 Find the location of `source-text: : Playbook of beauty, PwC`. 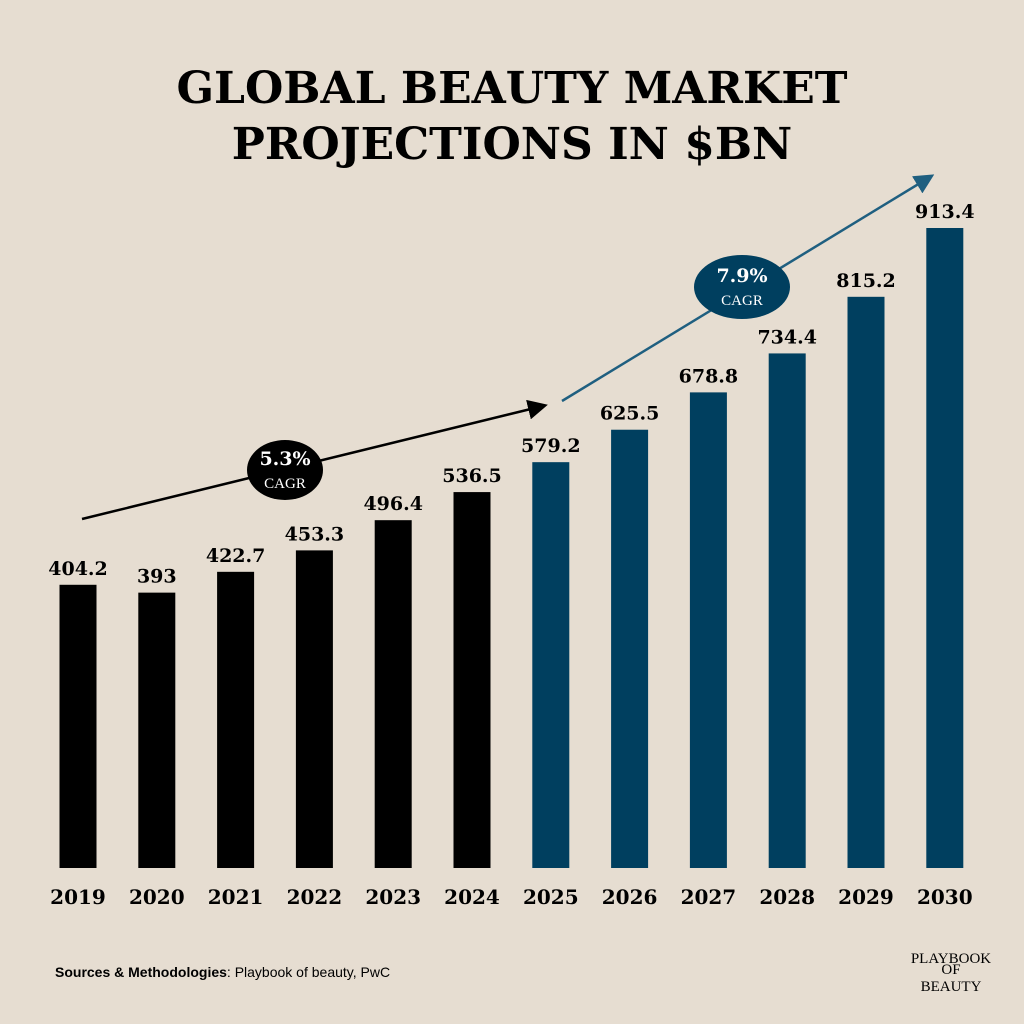

source-text: : Playbook of beauty, PwC is located at coordinates (308, 972).